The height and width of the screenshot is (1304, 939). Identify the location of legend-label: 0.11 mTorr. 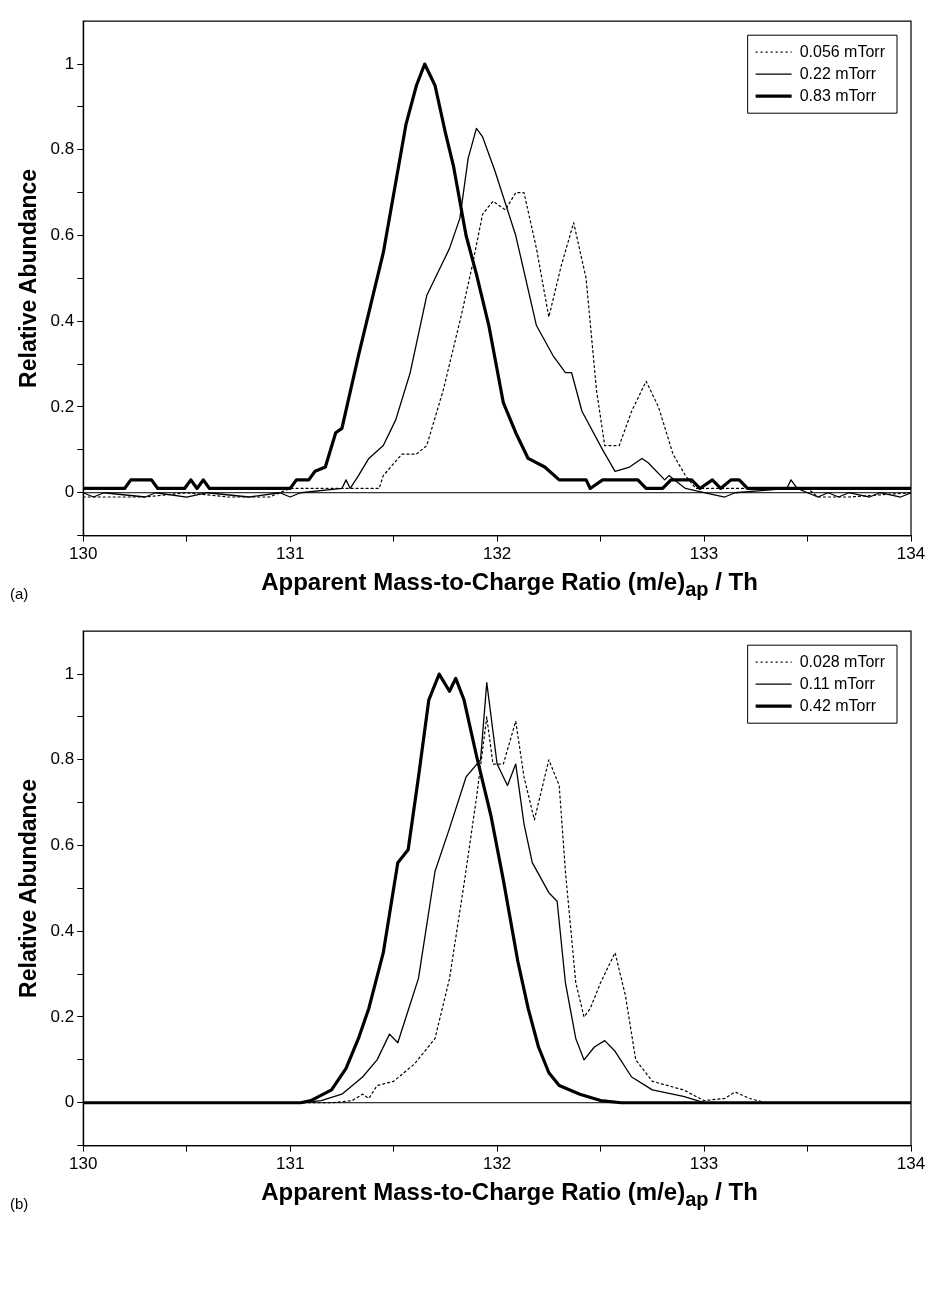
(837, 683).